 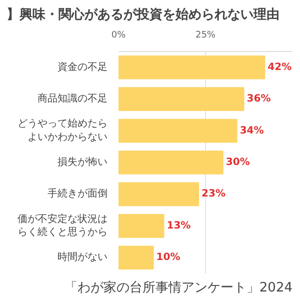 What do you see at coordinates (178, 226) in the screenshot?
I see `data-label: 13%` at bounding box center [178, 226].